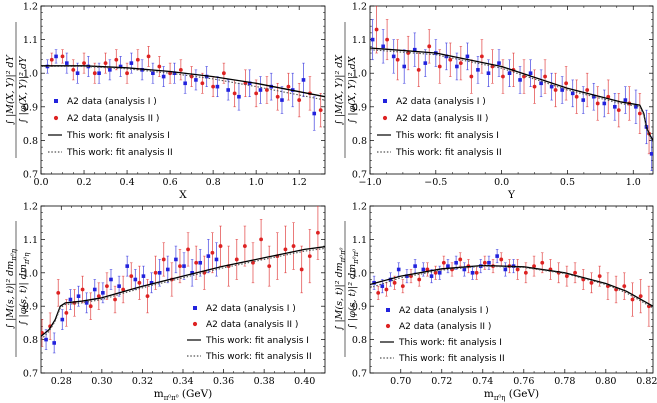 Image resolution: width=657 pixels, height=403 pixels. I want to click on y-axis-label: ∫ |M(X, Y)|² dY ∫ |φ(X, Y)|² dY, so click(17, 90).